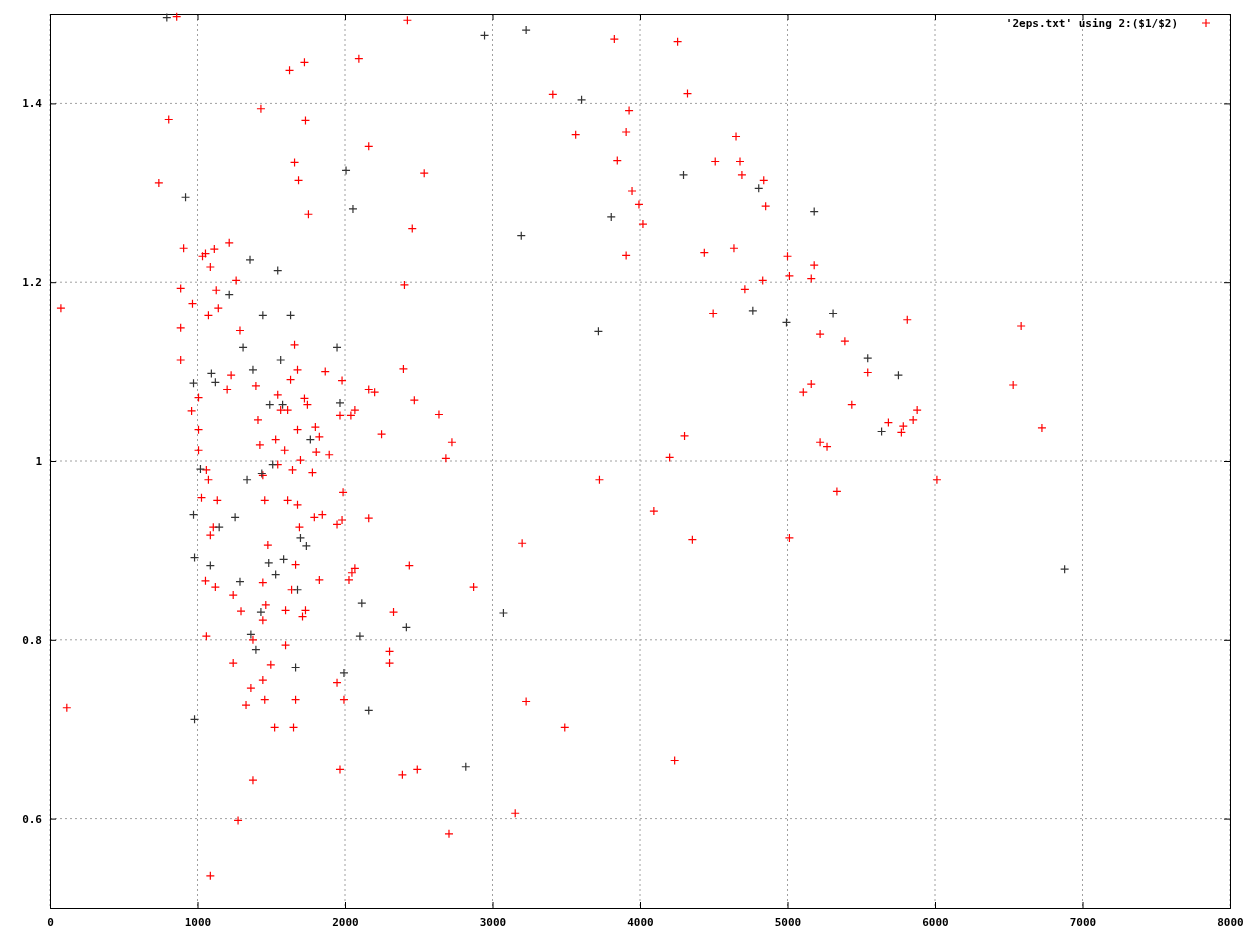 Image resolution: width=1248 pixels, height=936 pixels. I want to click on x-tick-label: 1000, so click(198, 922).